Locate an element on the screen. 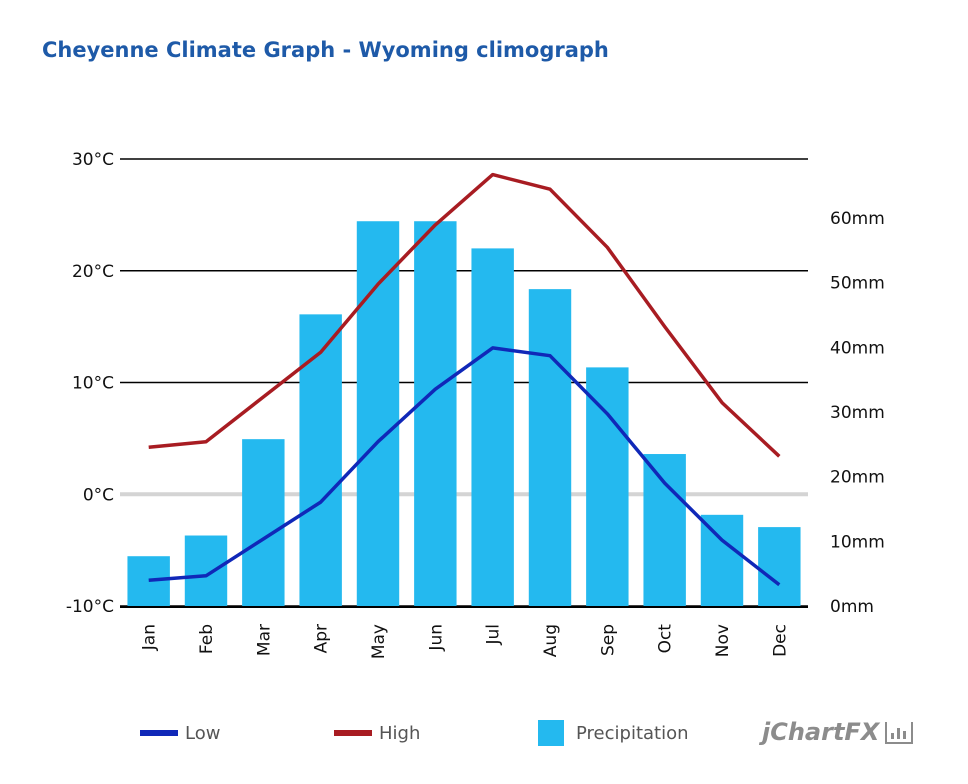 The width and height of the screenshot is (968, 784). brand-text: jChartFX is located at coordinates (821, 732).